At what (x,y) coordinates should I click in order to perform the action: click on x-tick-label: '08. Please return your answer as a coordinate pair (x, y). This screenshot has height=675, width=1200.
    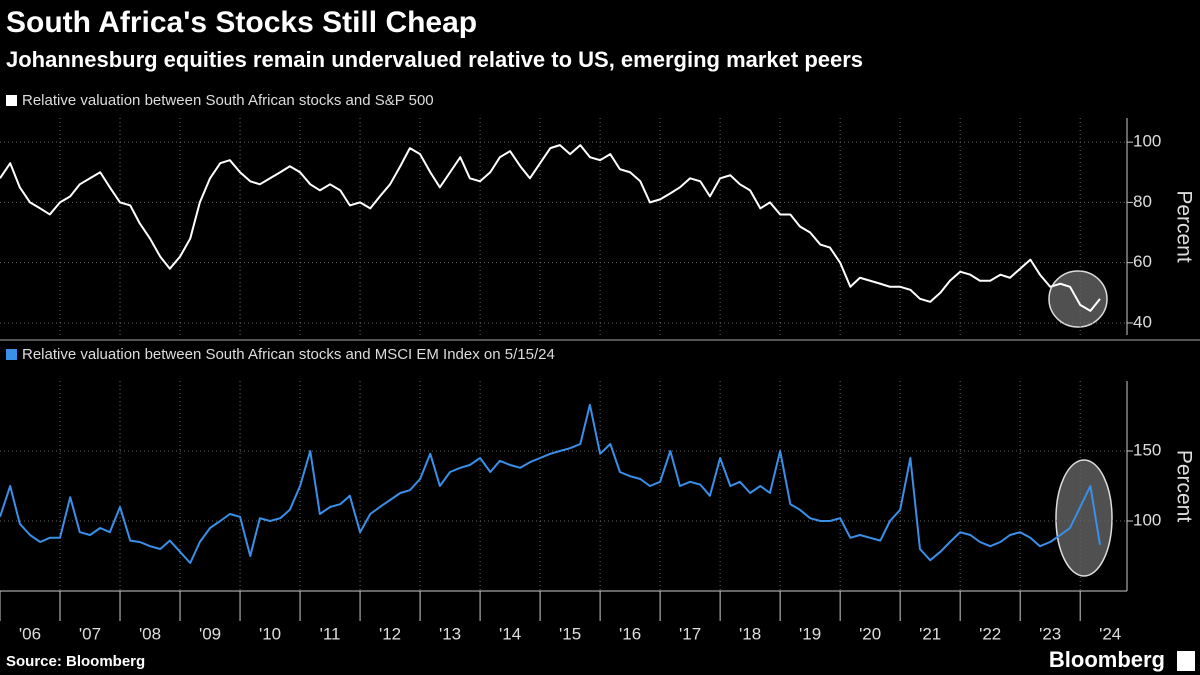
    Looking at the image, I should click on (150, 633).